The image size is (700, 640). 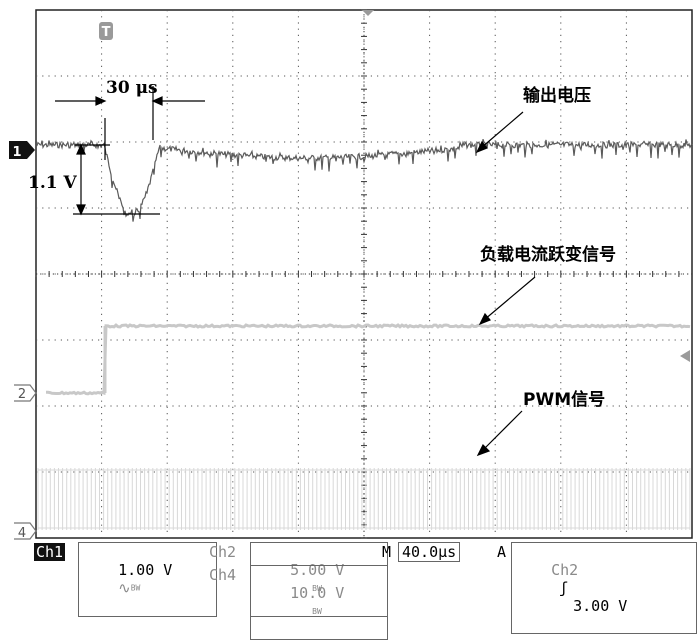 I want to click on horizontal-position-marker, so click(x=368, y=13).